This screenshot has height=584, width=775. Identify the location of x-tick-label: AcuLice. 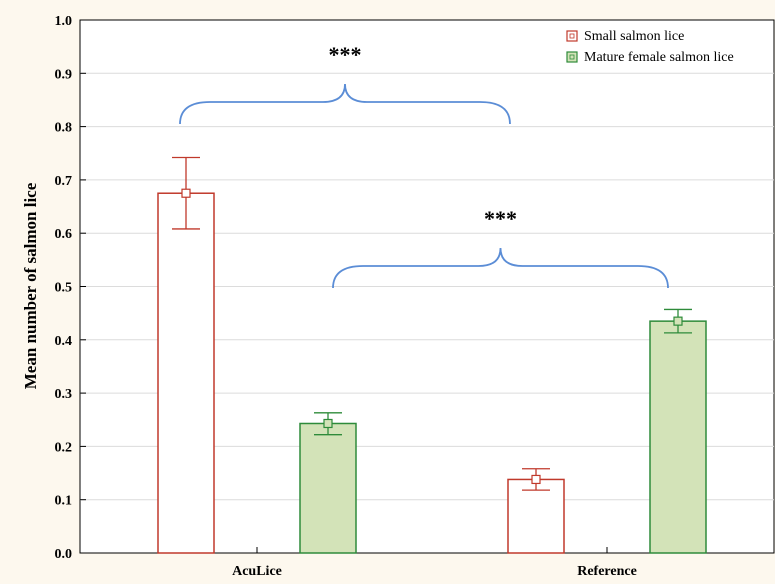
(257, 571).